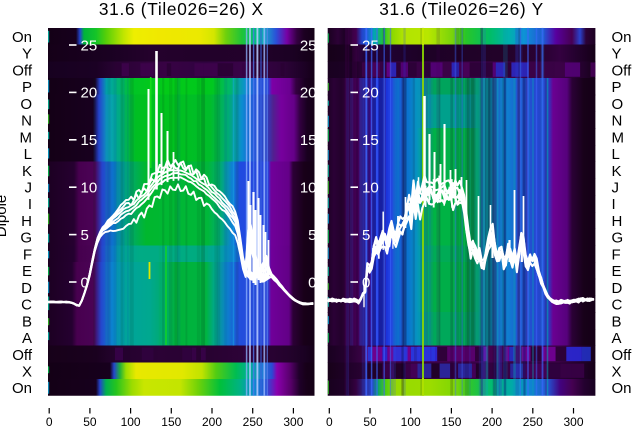 This screenshot has width=640, height=440. I want to click on svg-text: Dipole, so click(5, 216).